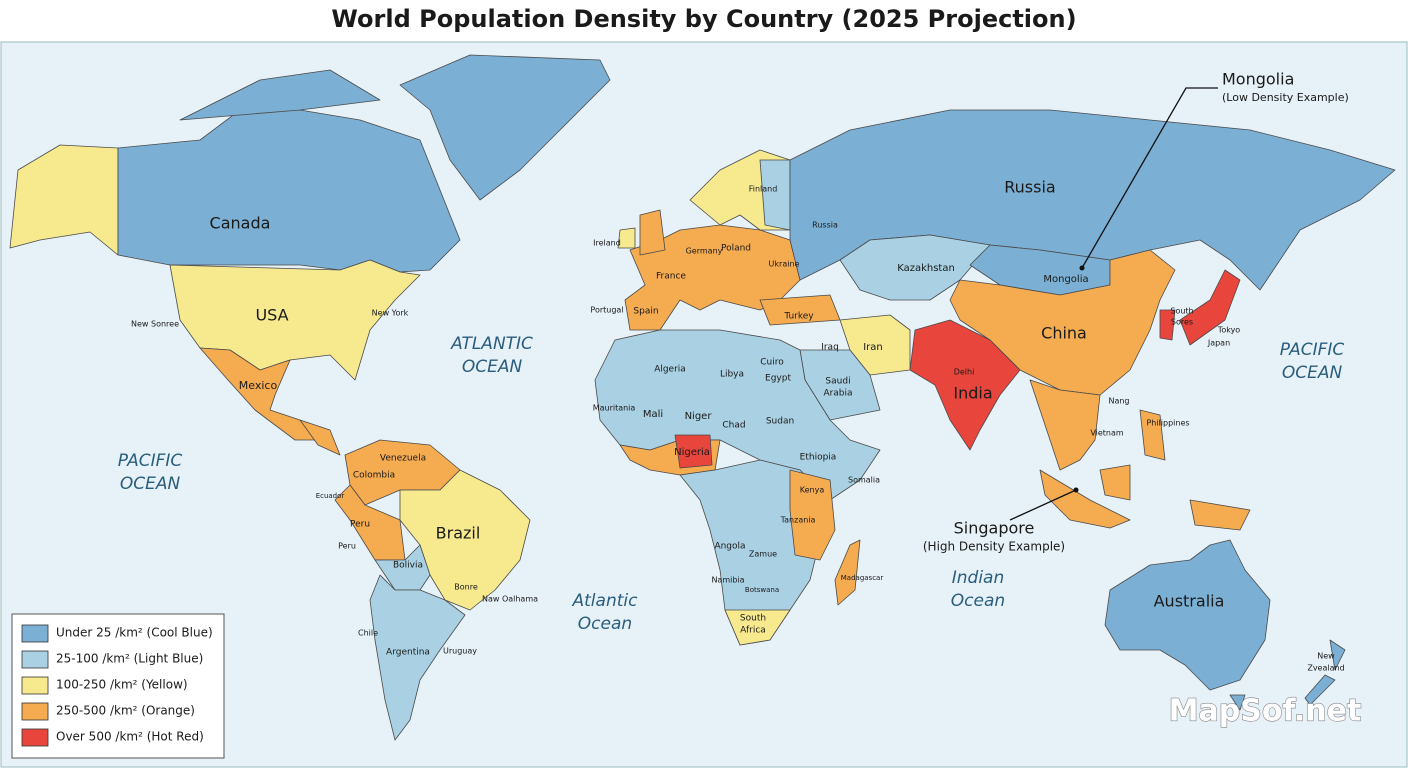 The height and width of the screenshot is (772, 1408). Describe the element at coordinates (125, 711) in the screenshot. I see `legend-label: 250-500 /km² (Orange)` at that location.